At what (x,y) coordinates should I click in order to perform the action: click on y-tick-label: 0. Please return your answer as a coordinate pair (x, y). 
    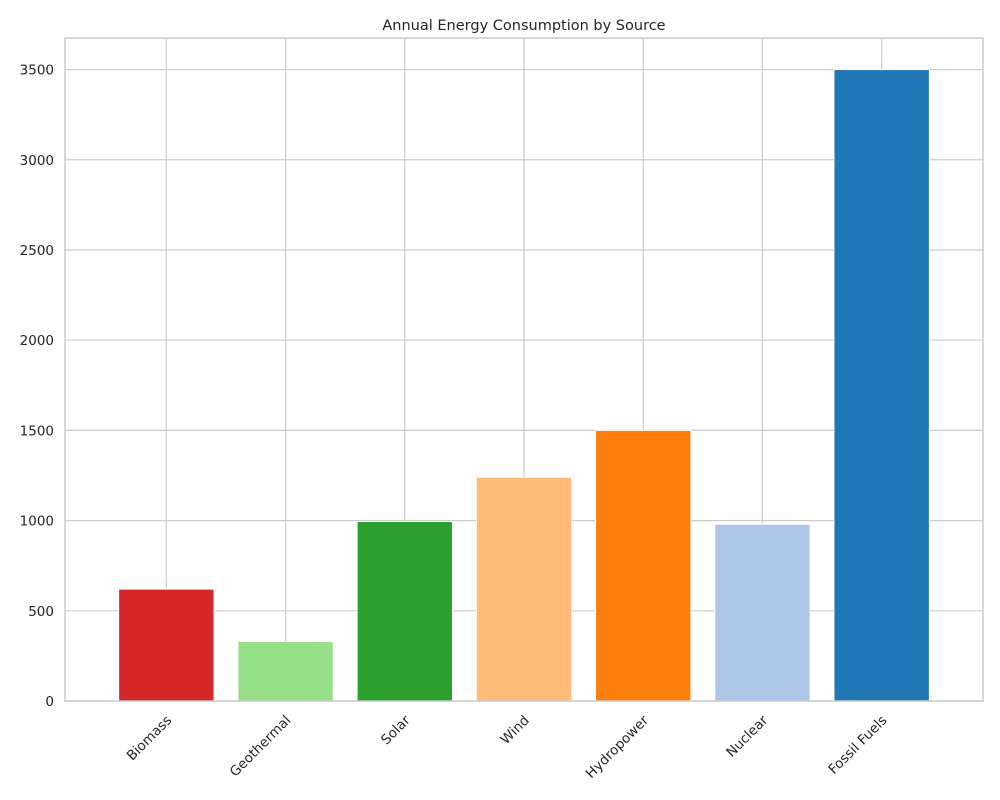
    Looking at the image, I should click on (49, 702).